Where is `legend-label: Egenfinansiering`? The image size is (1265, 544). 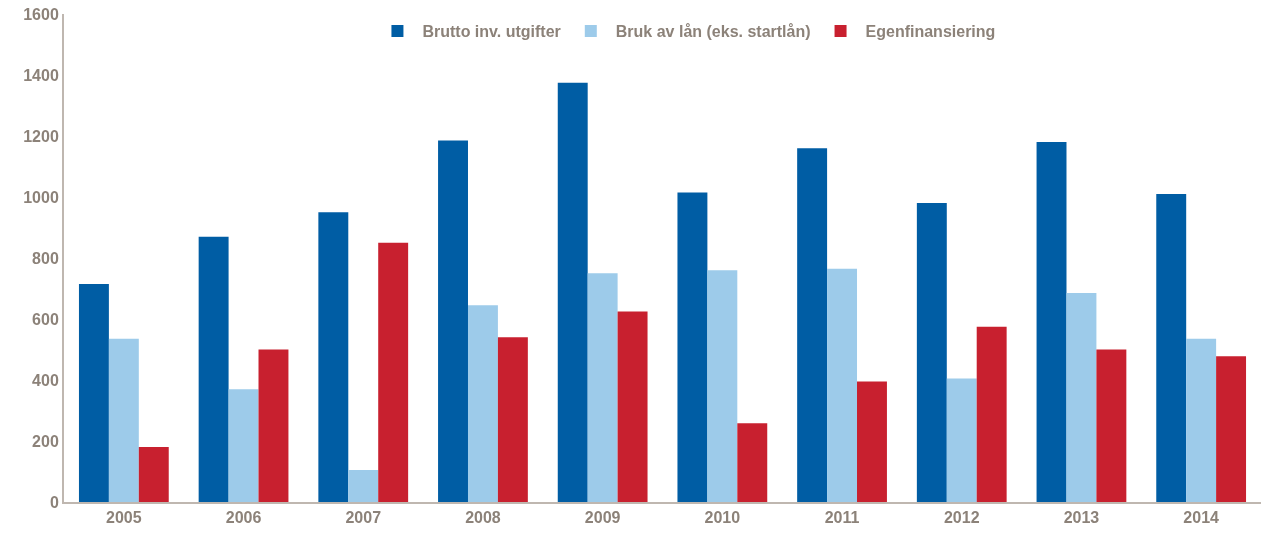 legend-label: Egenfinansiering is located at coordinates (930, 32).